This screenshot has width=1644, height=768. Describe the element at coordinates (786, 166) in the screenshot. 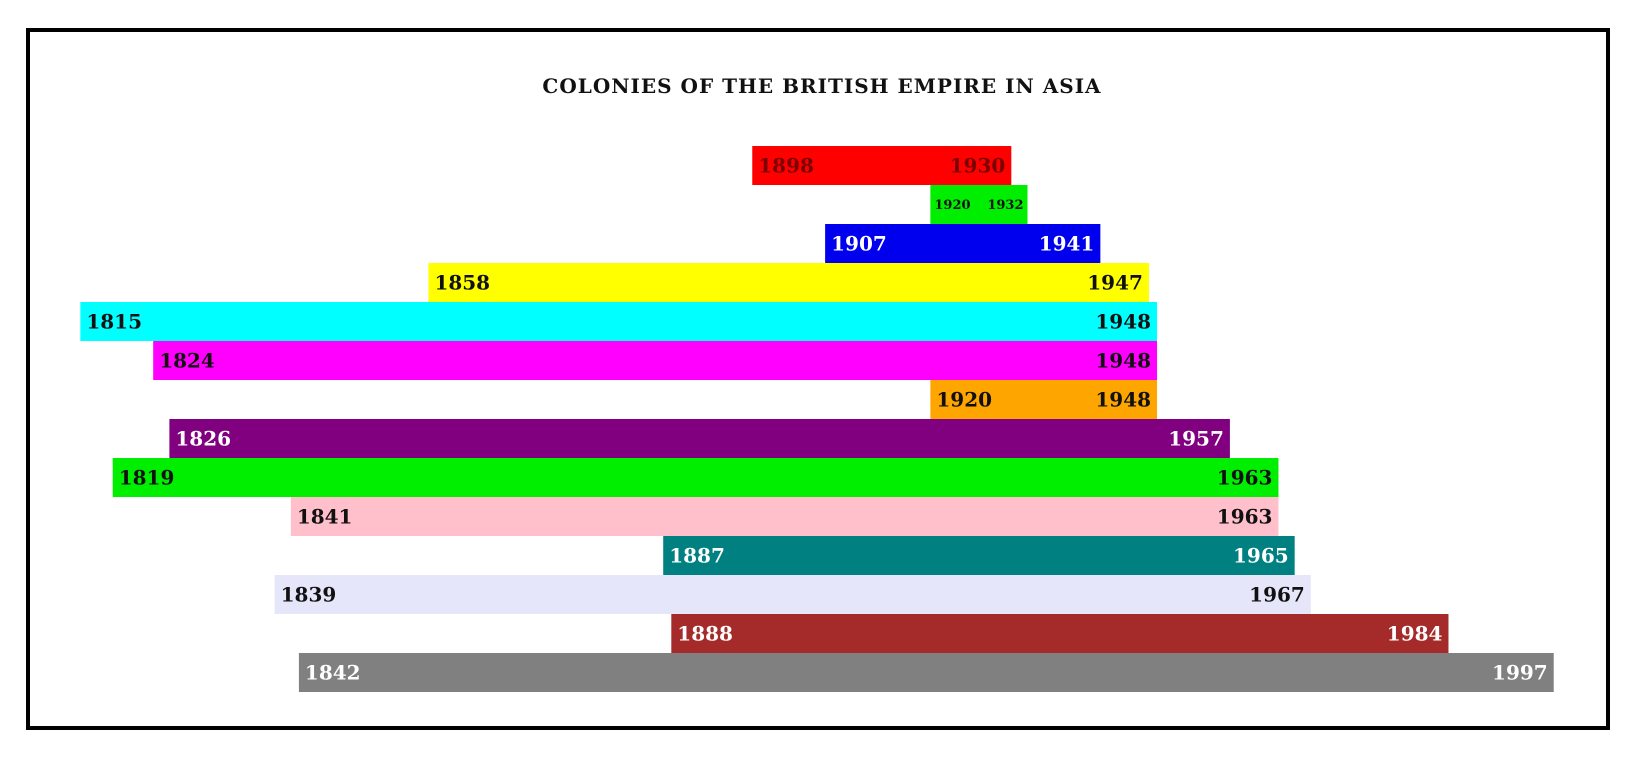

I see `bar-start-label: 1898` at that location.